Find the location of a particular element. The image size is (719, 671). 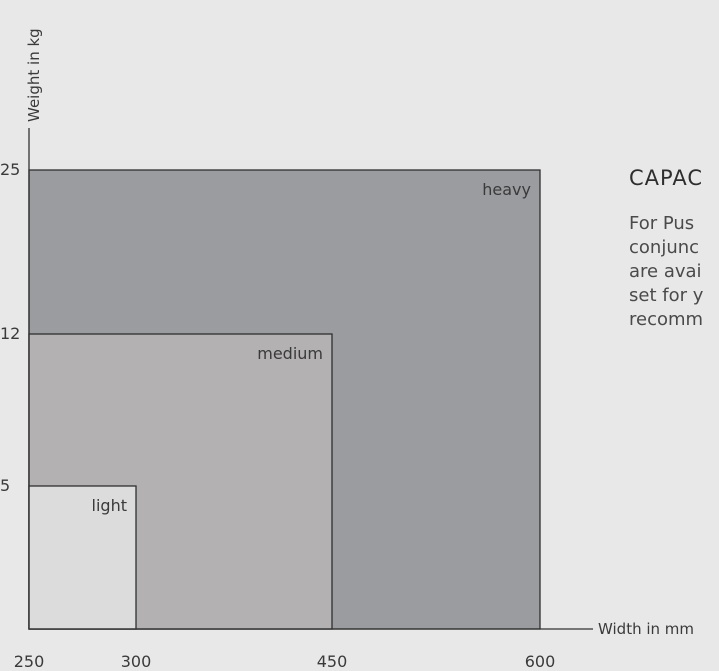

description-line: recomm is located at coordinates (666, 319).